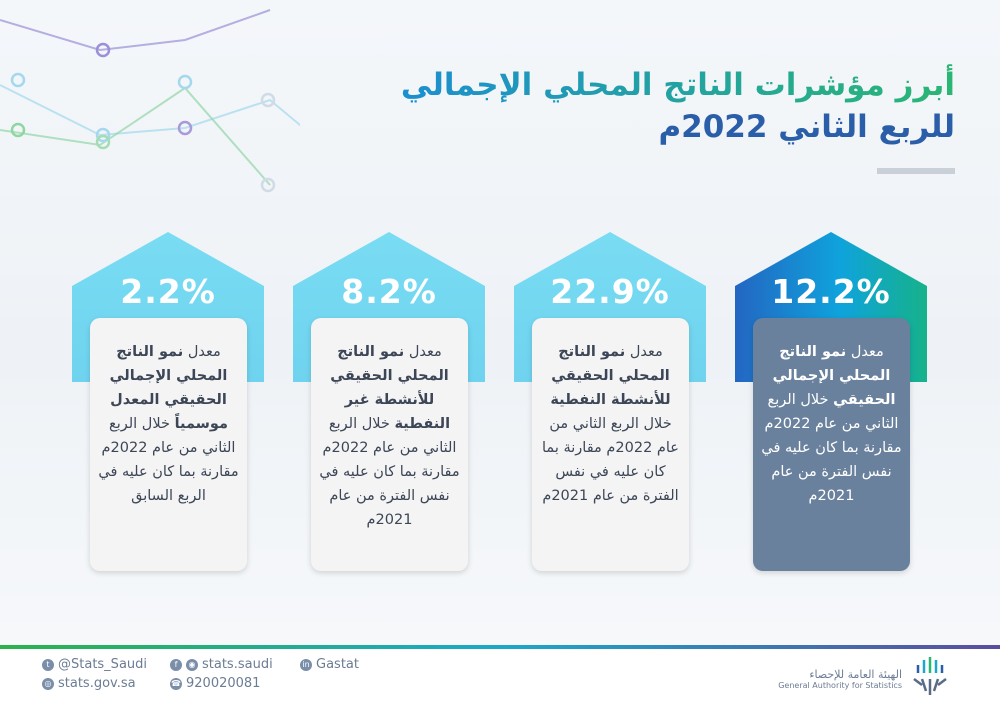  Describe the element at coordinates (806, 127) in the screenshot. I see `title-line-2: للربع الثاني 2022م` at that location.